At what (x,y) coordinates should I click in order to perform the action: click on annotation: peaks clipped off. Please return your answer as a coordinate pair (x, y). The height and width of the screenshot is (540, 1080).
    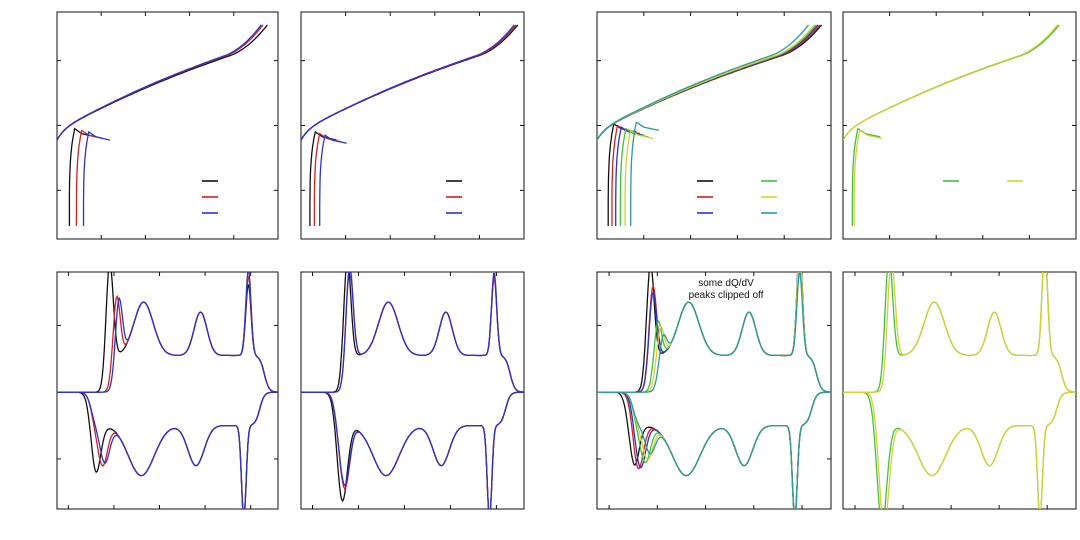
    Looking at the image, I should click on (726, 295).